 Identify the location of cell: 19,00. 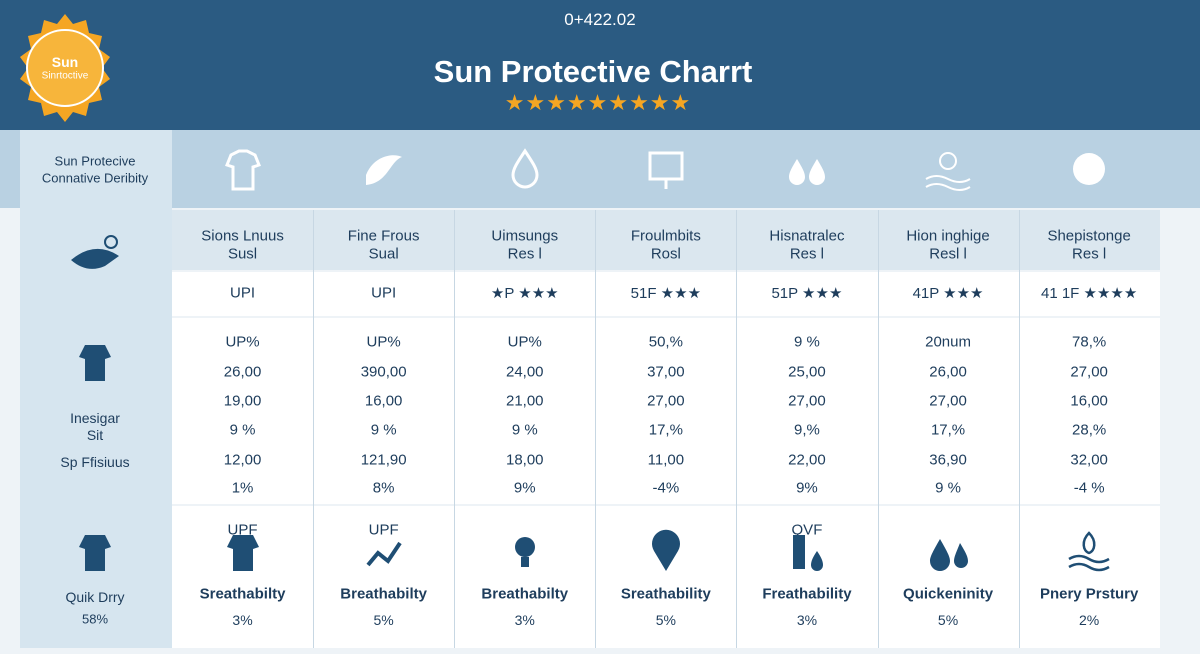
(242, 401).